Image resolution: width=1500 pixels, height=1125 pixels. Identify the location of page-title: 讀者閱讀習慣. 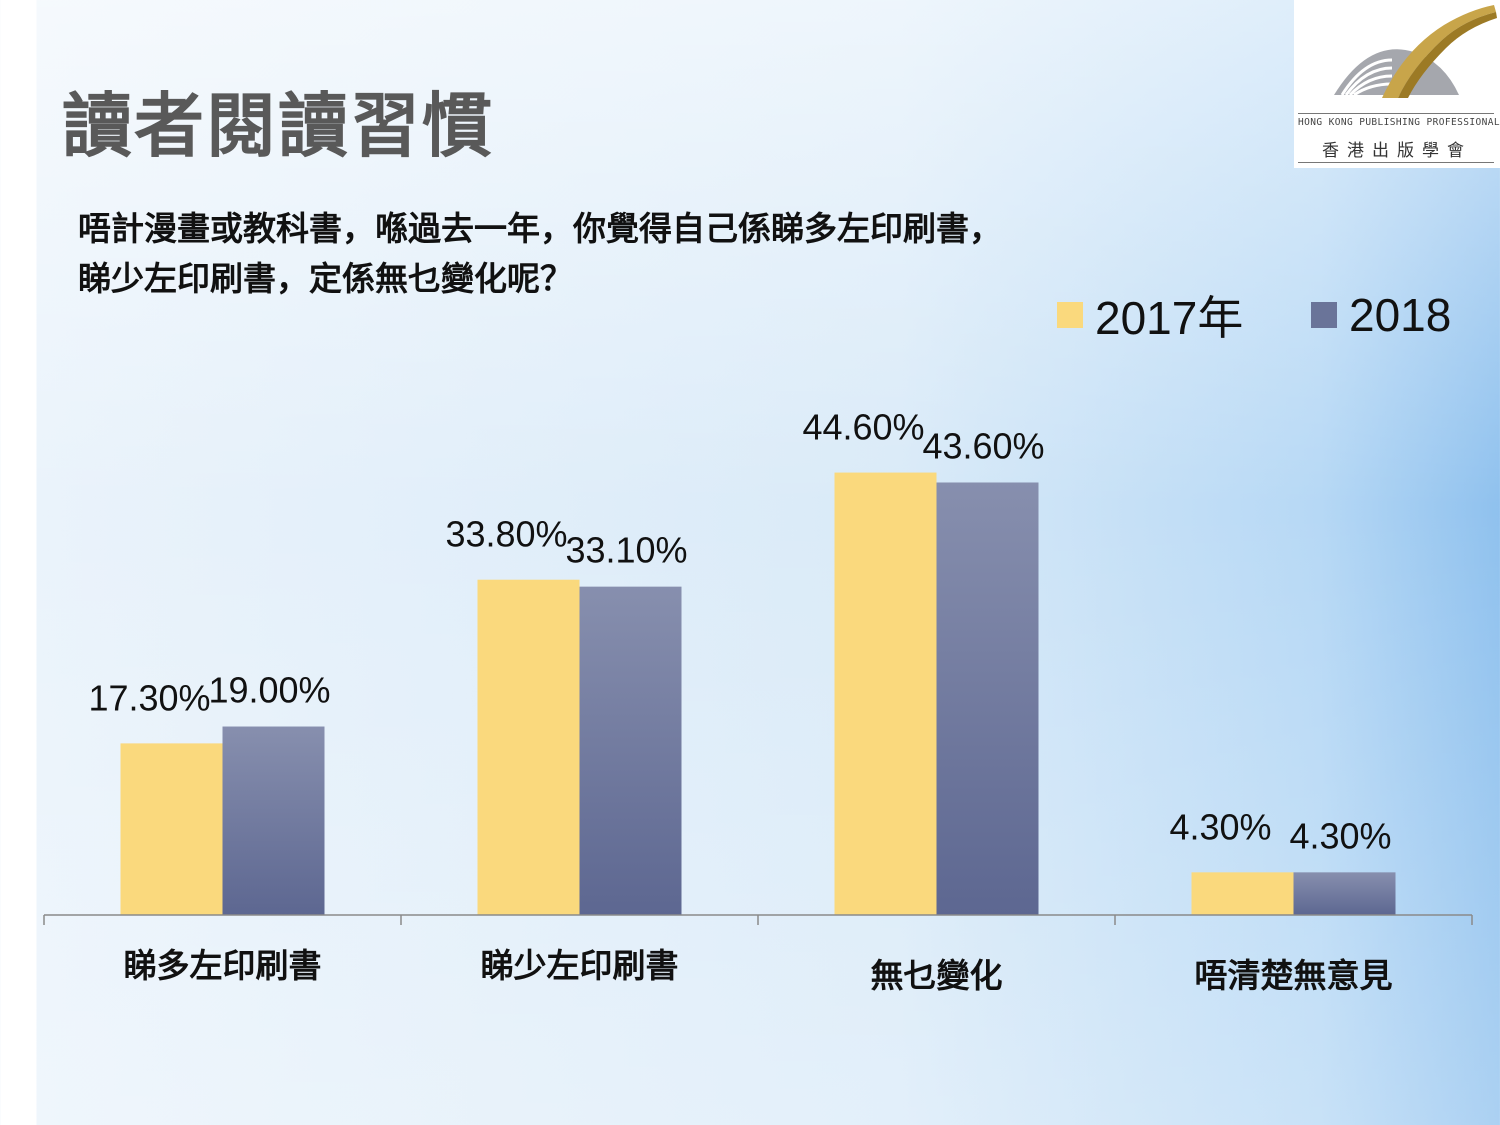
(278, 126).